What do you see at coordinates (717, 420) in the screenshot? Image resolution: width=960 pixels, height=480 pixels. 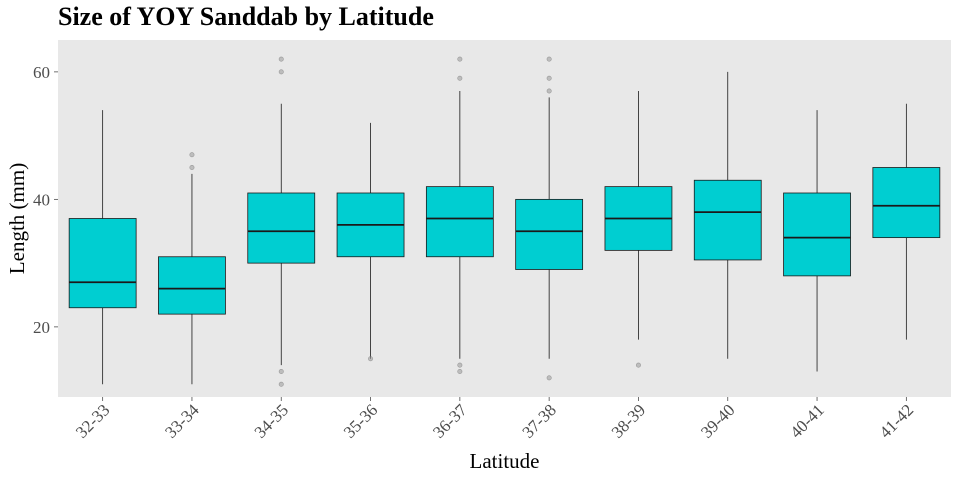 I see `x-tick-label: 39-40` at bounding box center [717, 420].